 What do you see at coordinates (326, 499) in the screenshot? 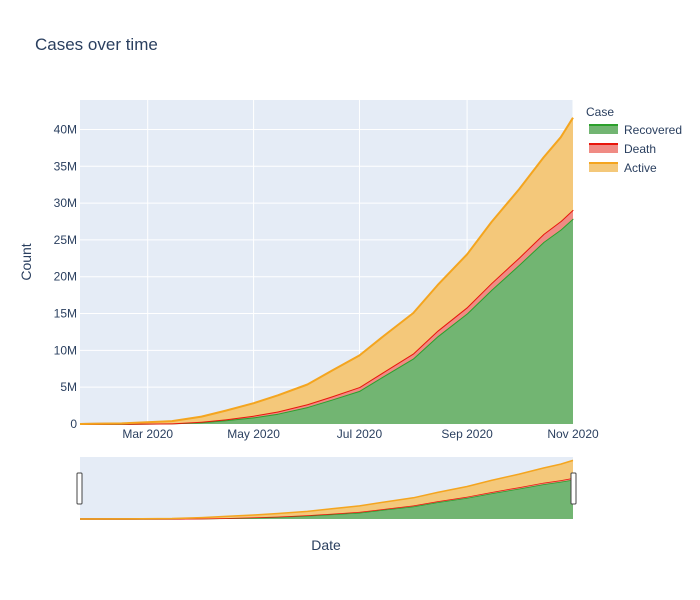
I see `mini-recovered-area` at bounding box center [326, 499].